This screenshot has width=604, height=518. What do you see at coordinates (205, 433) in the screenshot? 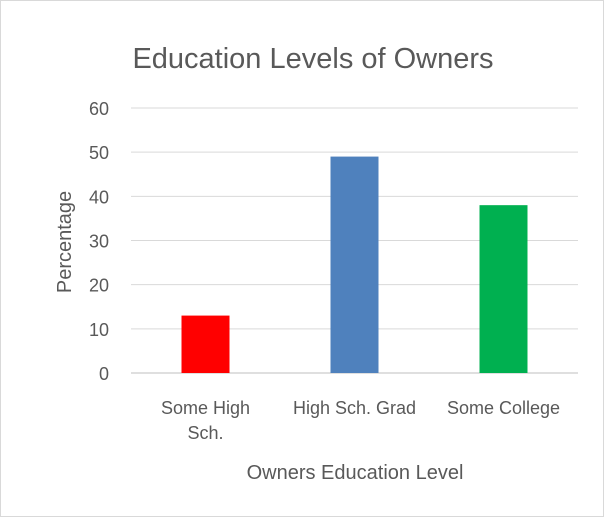
I see `x-tick-label-line: Sch.` at bounding box center [205, 433].